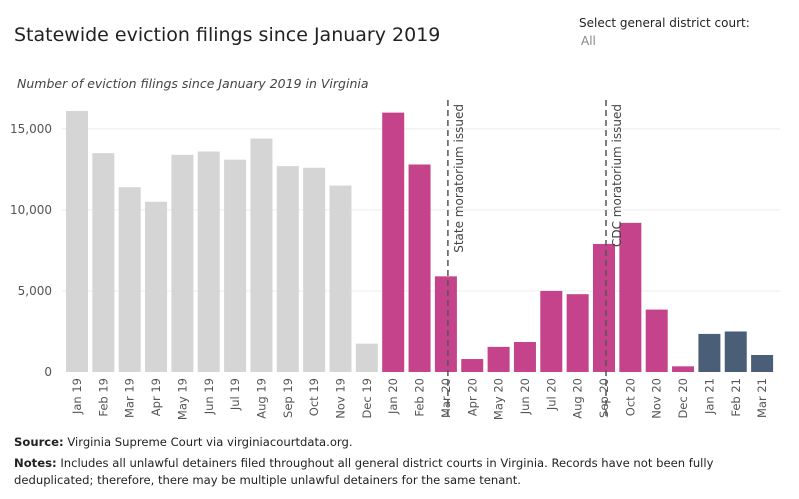 The image size is (799, 499). I want to click on notes-label: Notes:, so click(35, 463).